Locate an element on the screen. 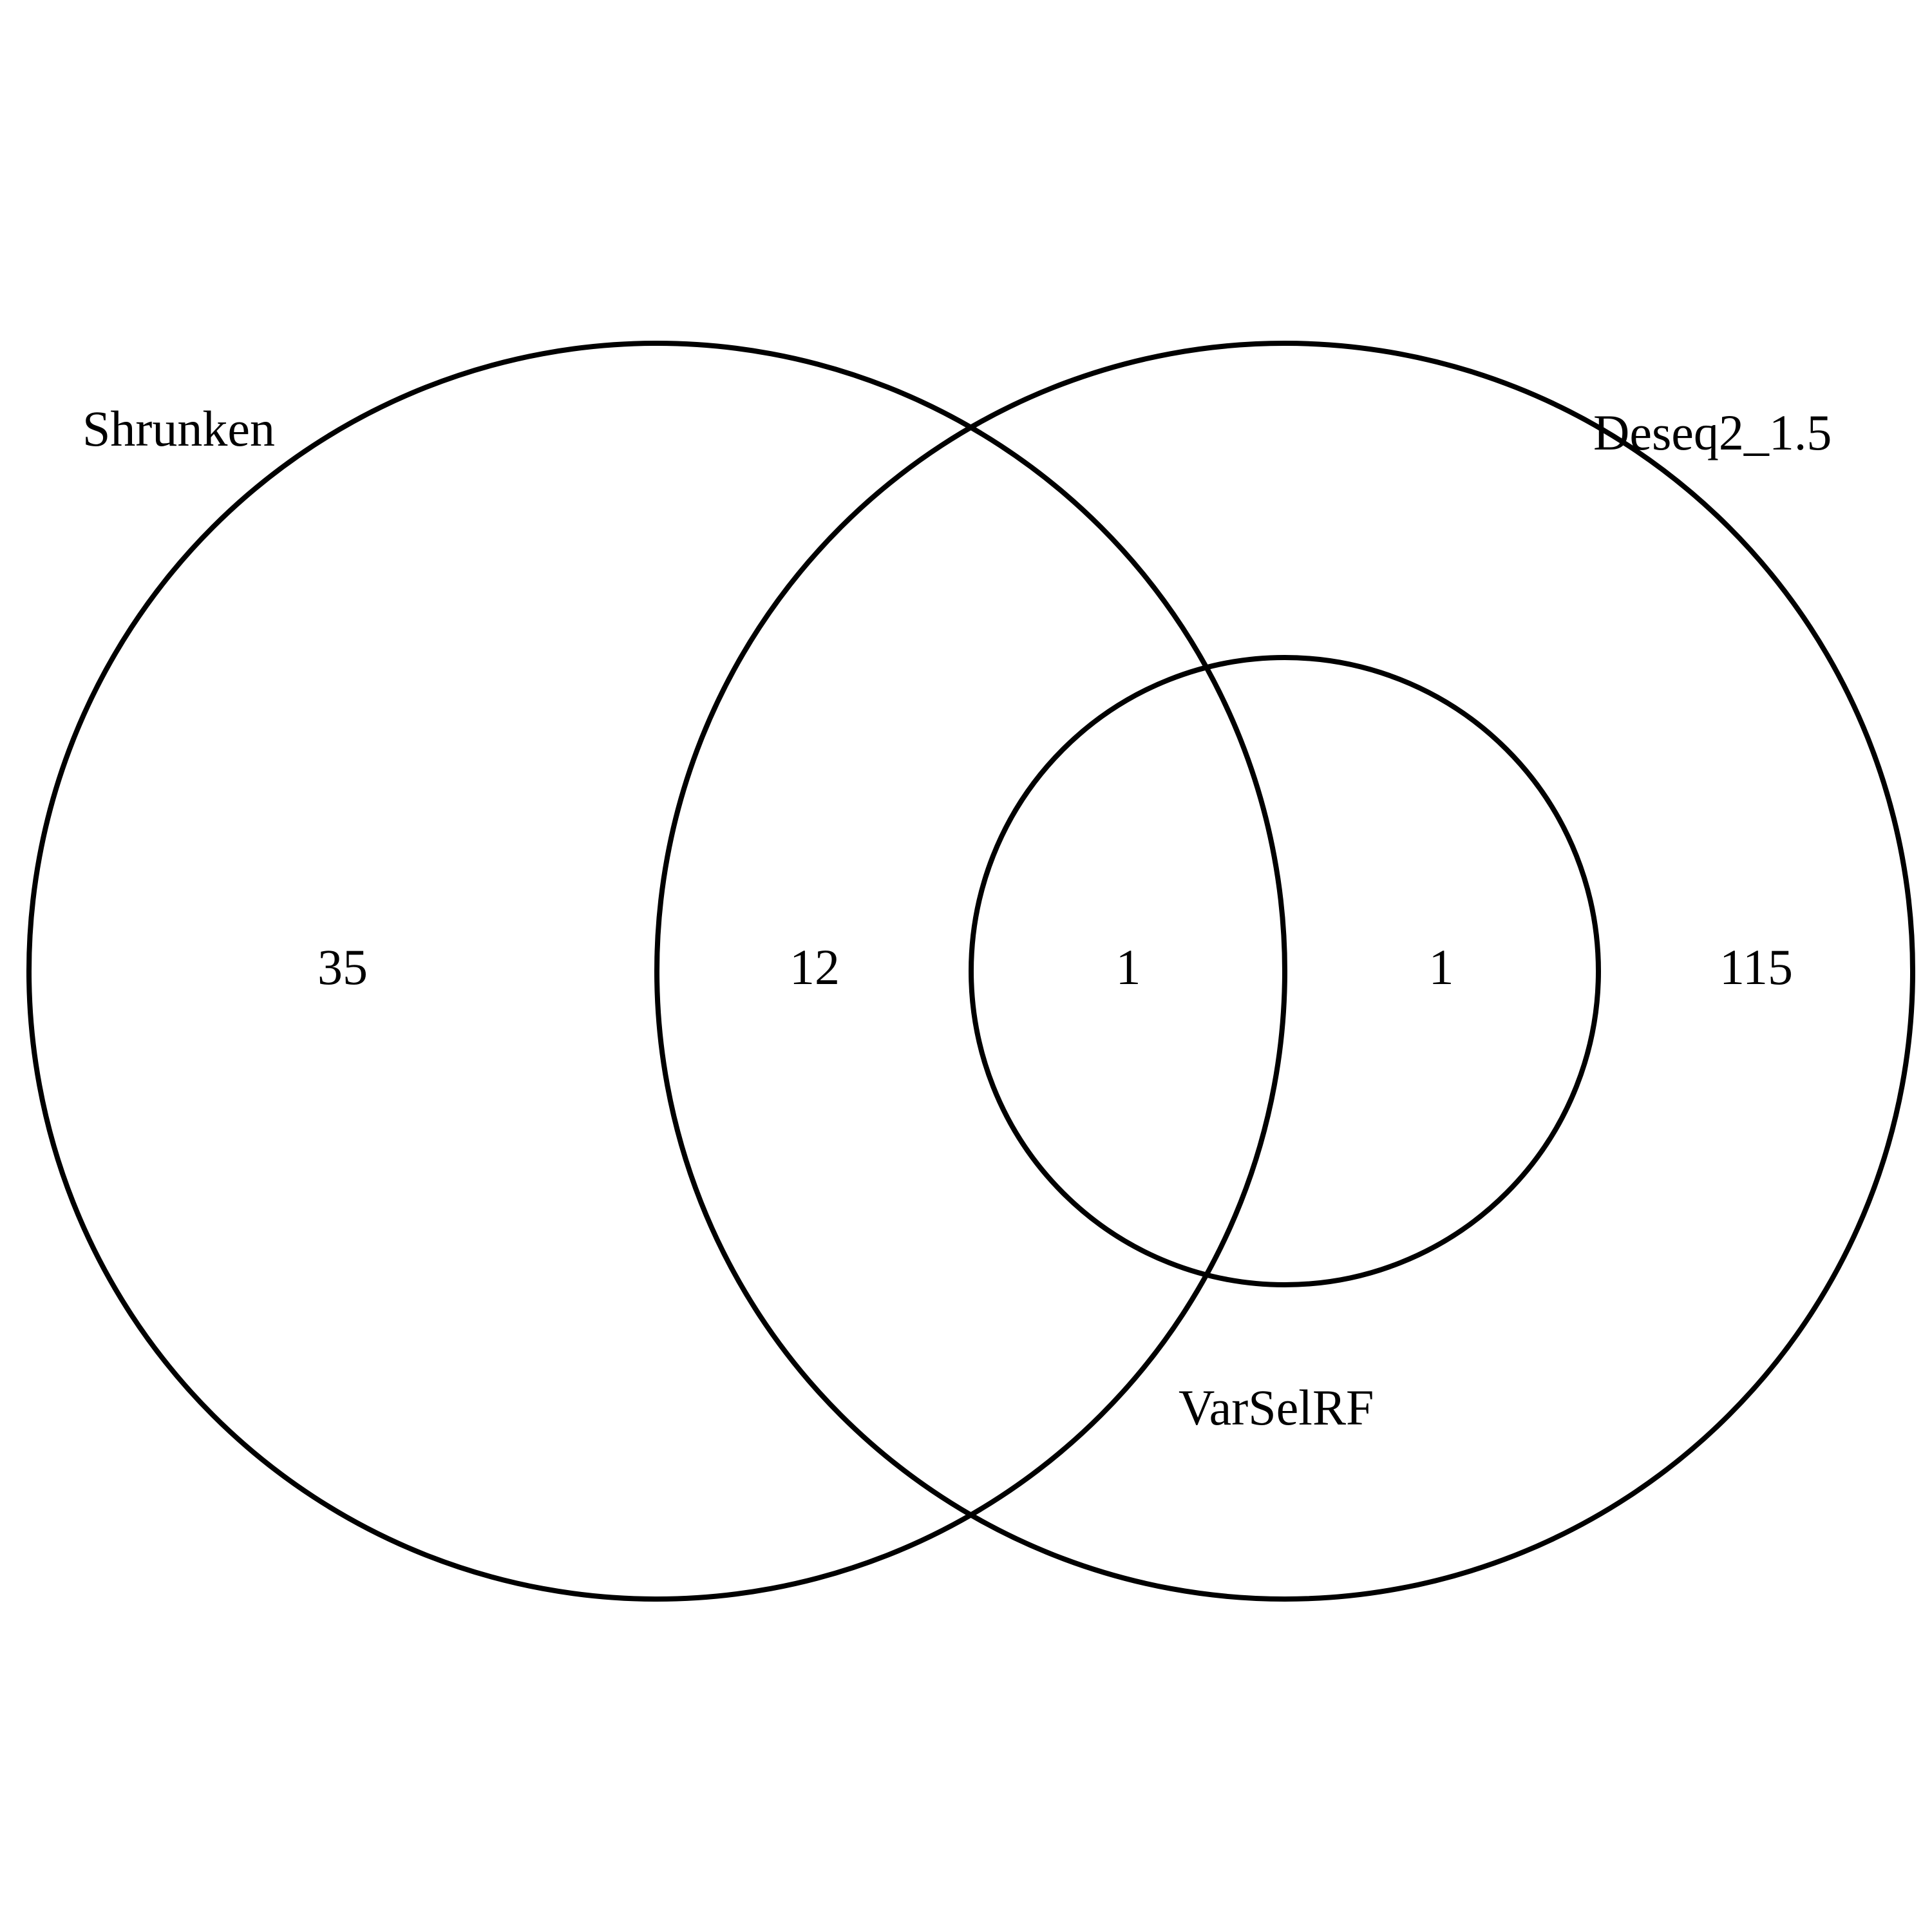 This screenshot has width=1932, height=1932. deseq2-label: Deseq2_1.5 is located at coordinates (1713, 432).